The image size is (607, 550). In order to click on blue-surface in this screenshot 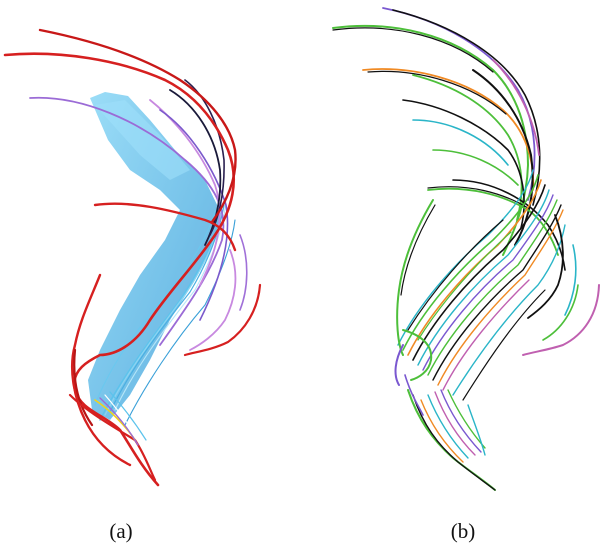, I will do `click(155, 256)`.